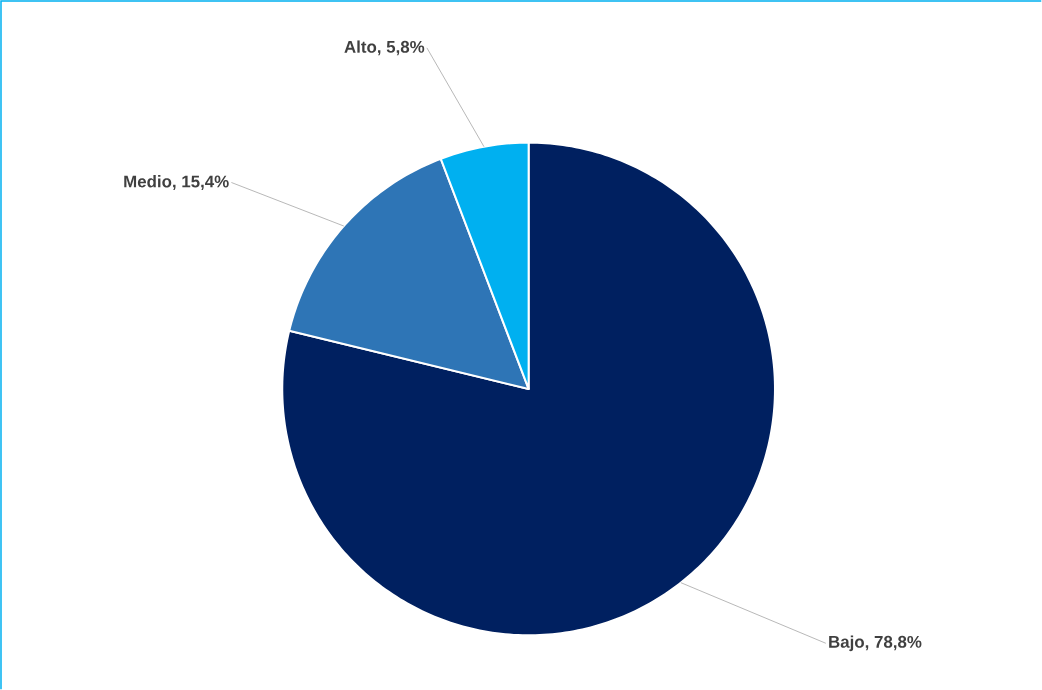 The image size is (1042, 690). Describe the element at coordinates (401, 48) in the screenshot. I see `data-label: , 5,8%` at that location.